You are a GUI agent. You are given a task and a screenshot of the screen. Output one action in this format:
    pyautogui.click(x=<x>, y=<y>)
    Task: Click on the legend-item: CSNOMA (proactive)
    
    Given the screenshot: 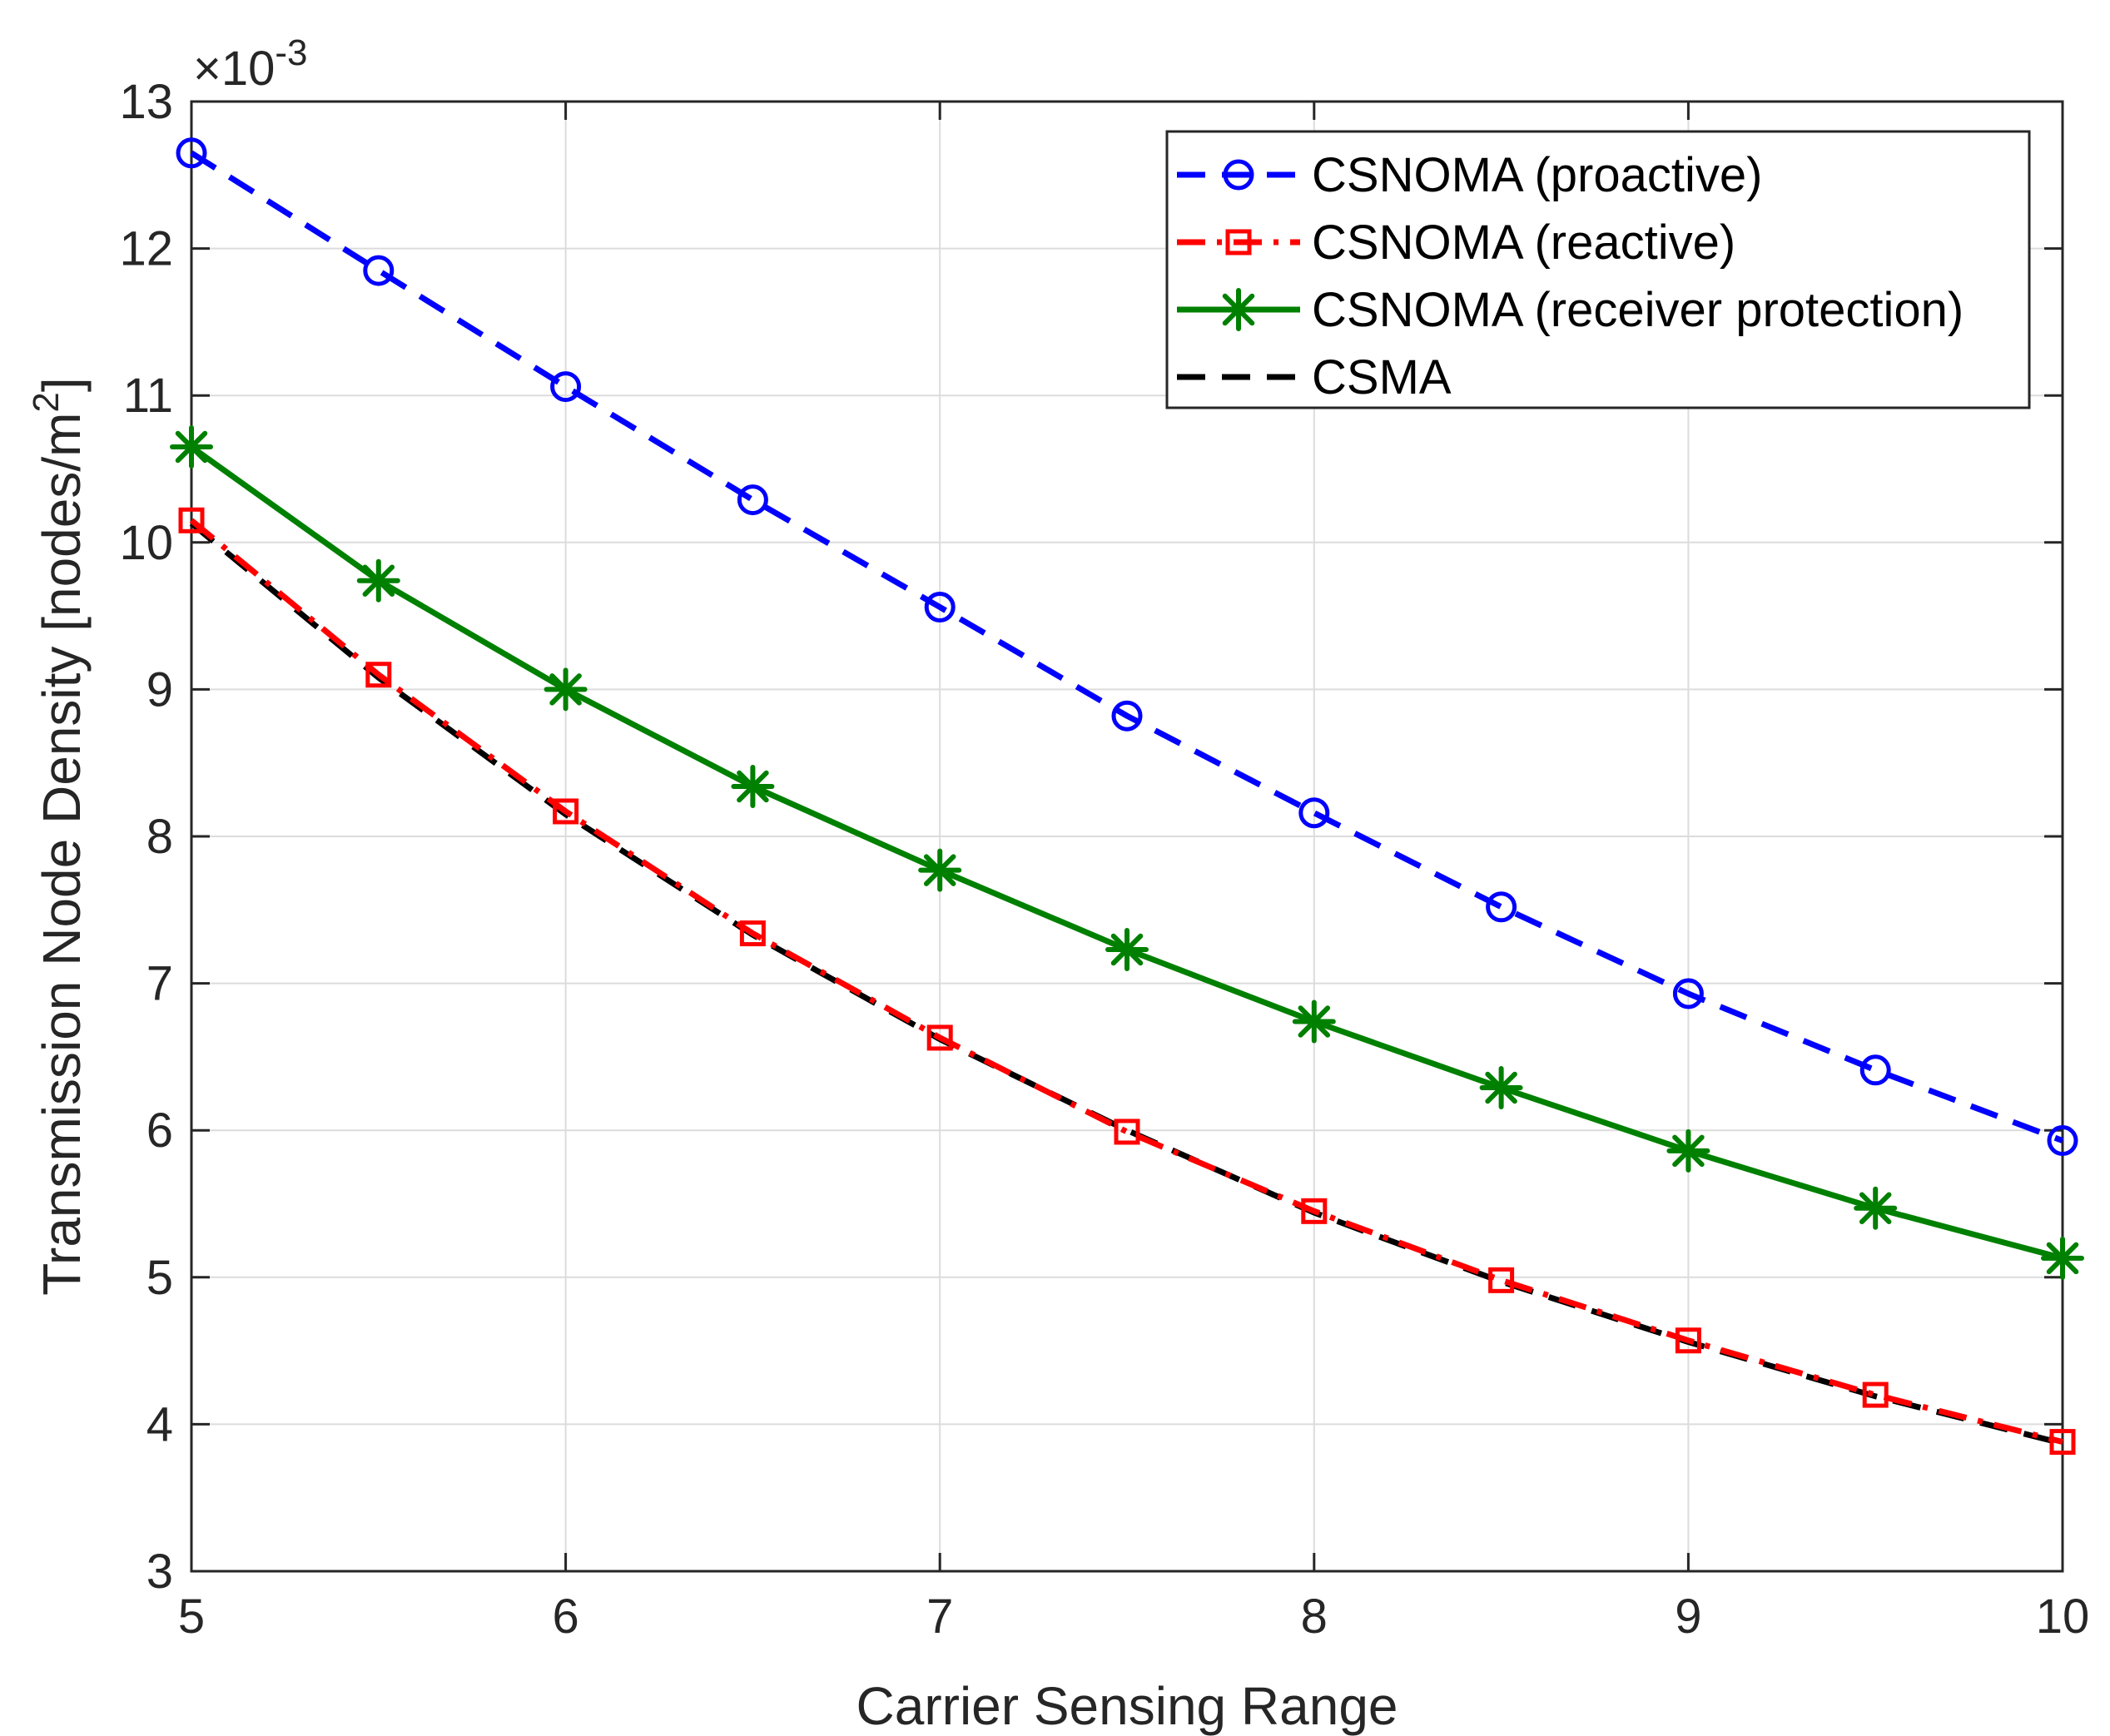 What is the action you would take?
    pyautogui.click(x=1469, y=175)
    